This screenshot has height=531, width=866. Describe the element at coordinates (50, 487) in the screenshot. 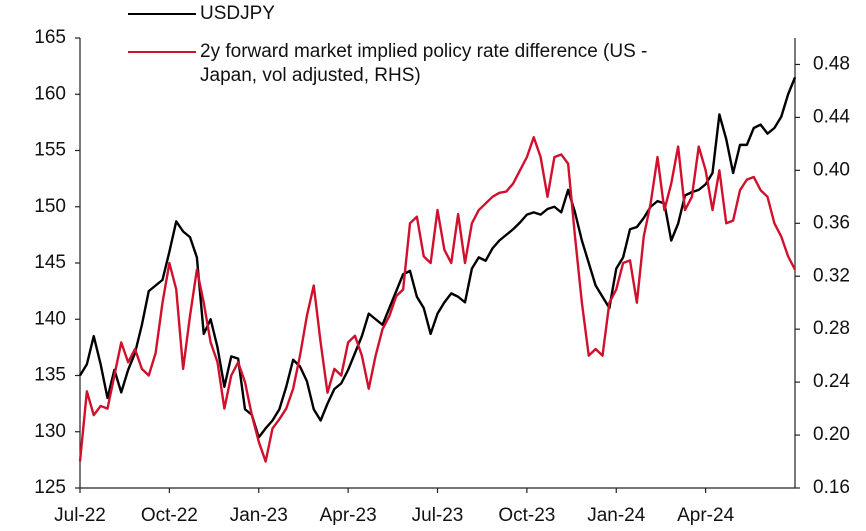

I see `y-tick-label: 125` at that location.